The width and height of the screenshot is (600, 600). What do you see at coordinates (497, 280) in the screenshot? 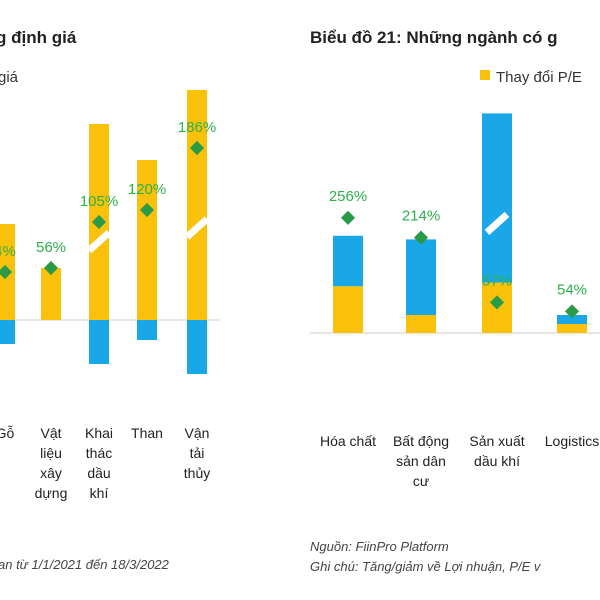
I see `right-data-label: 57%` at bounding box center [497, 280].